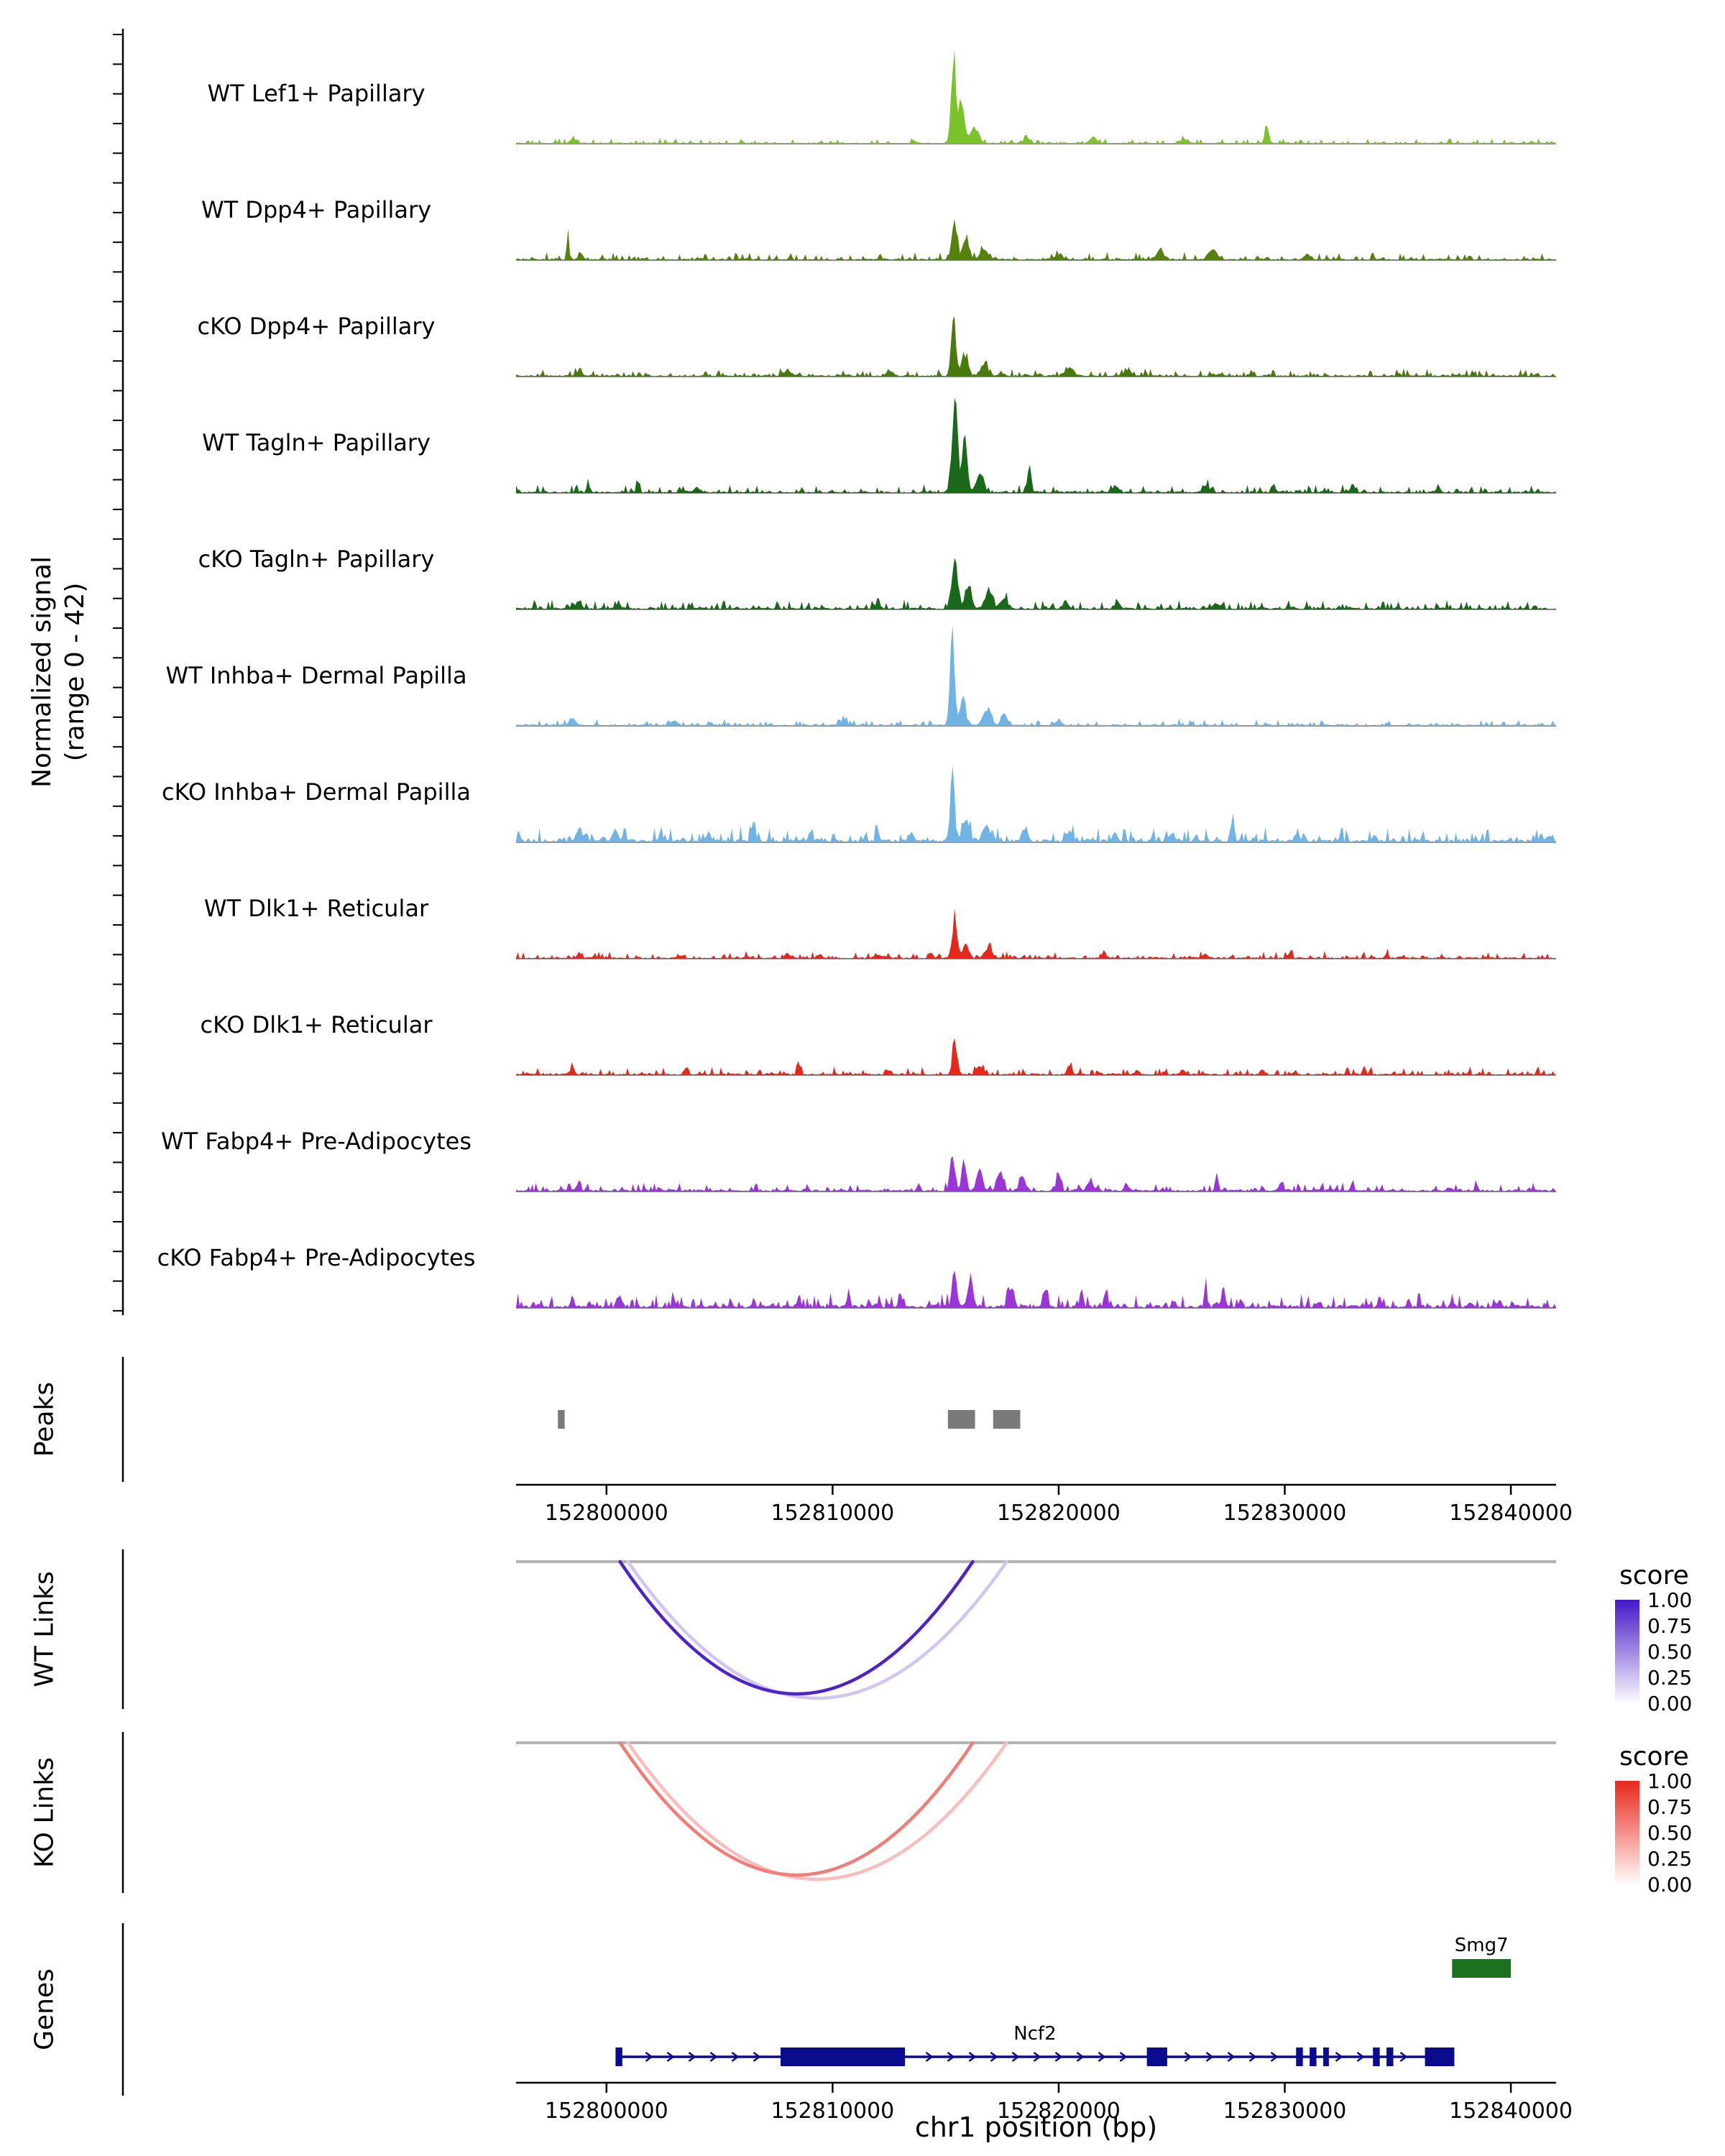  What do you see at coordinates (1654, 1757) in the screenshot?
I see `ko-legend-title: score` at bounding box center [1654, 1757].